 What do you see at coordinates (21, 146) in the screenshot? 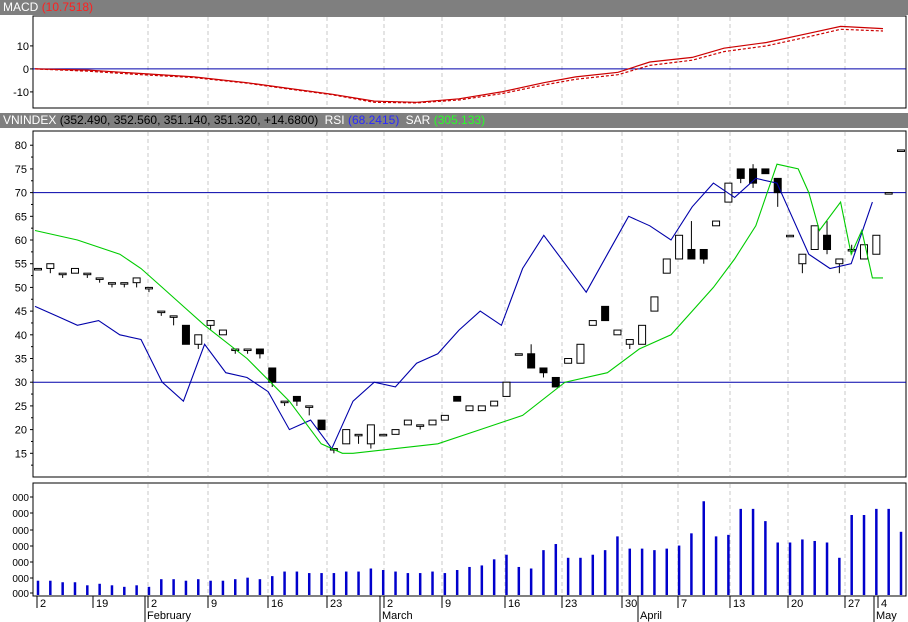
I see `price-tick-label: 80` at bounding box center [21, 146].